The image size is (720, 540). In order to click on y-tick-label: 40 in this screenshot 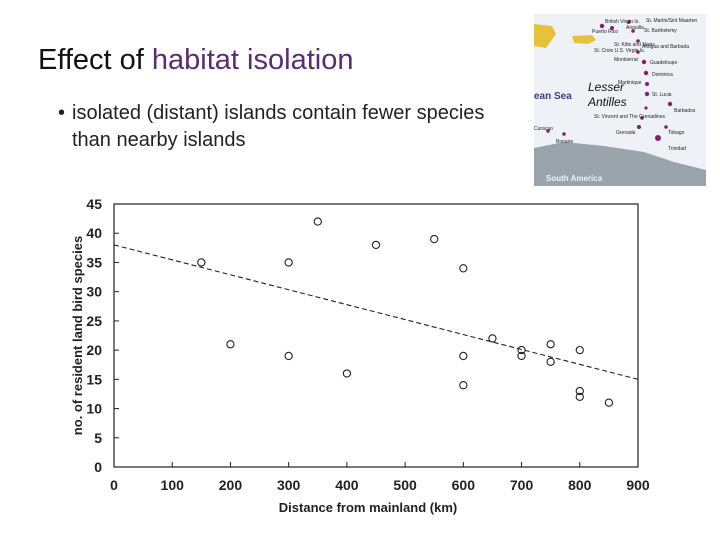, I will do `click(94, 233)`.